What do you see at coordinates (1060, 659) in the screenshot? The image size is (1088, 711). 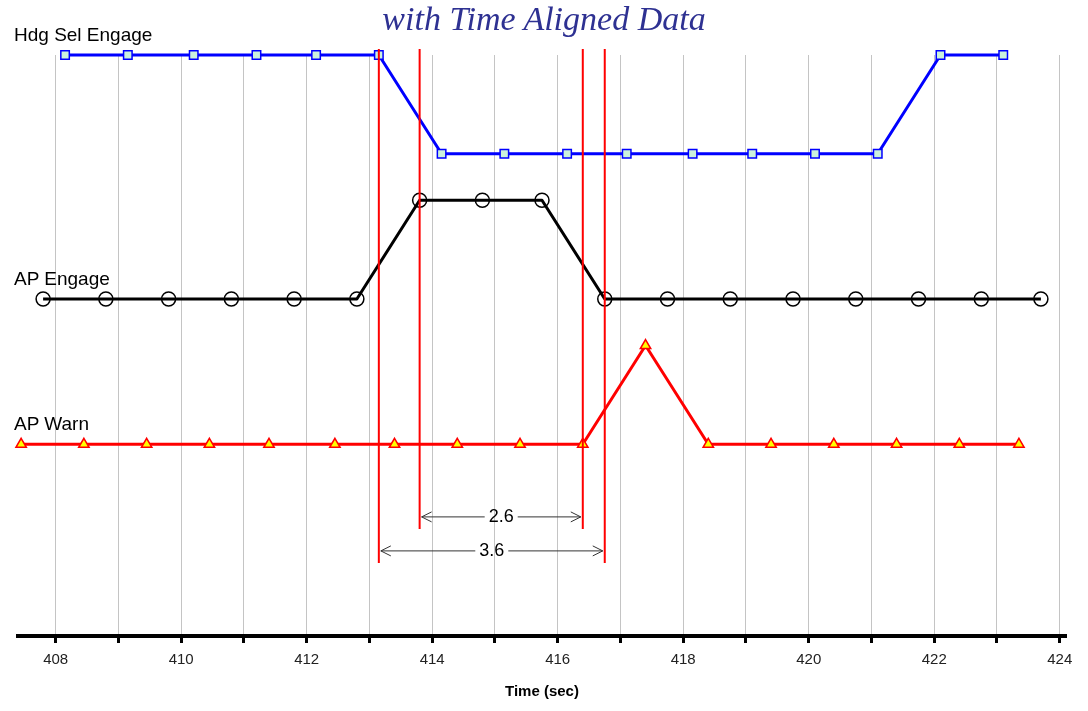 I see `x-tick-label: 424` at bounding box center [1060, 659].